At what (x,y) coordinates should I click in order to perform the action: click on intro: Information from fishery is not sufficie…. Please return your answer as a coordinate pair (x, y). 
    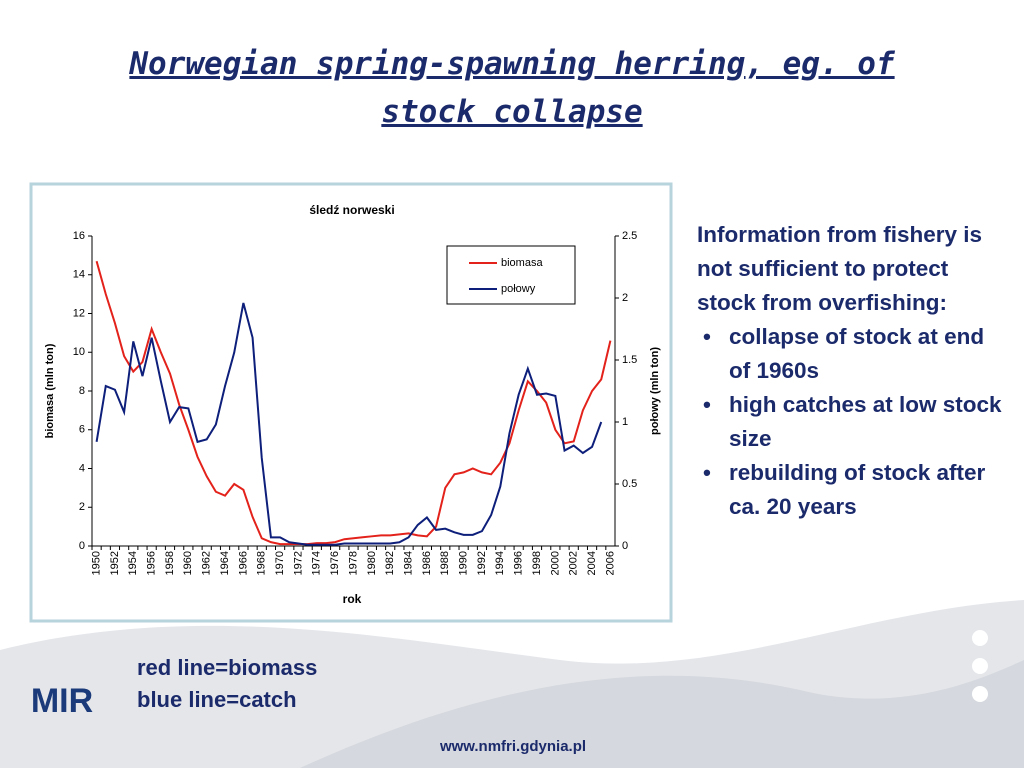
    Looking at the image, I should click on (840, 268).